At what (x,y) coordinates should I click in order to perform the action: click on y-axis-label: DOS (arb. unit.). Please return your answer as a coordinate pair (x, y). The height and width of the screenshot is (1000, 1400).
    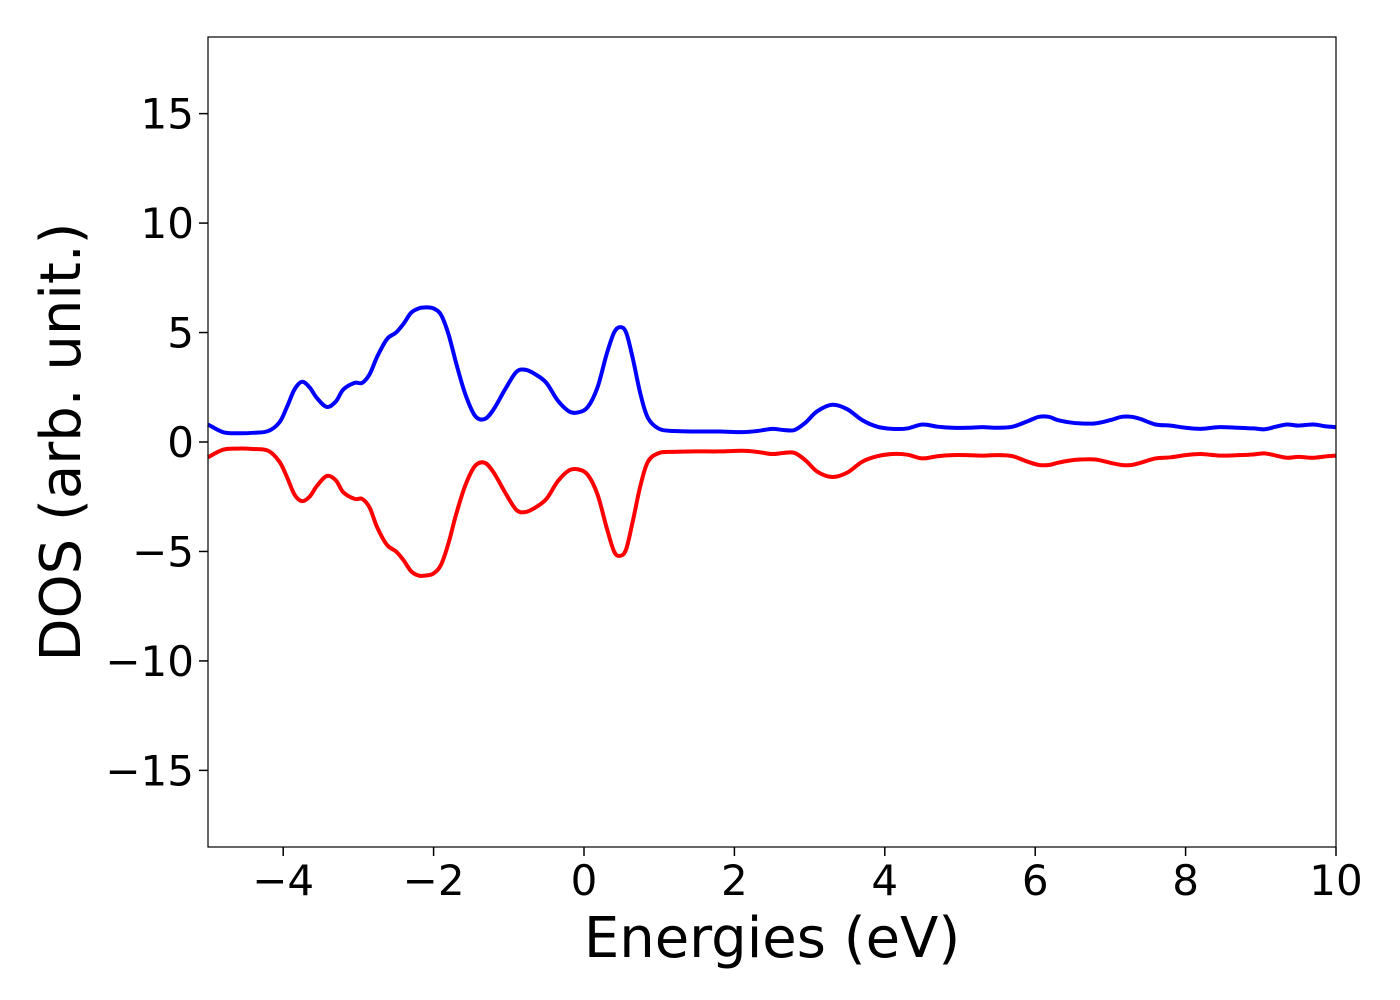
    Looking at the image, I should click on (61, 441).